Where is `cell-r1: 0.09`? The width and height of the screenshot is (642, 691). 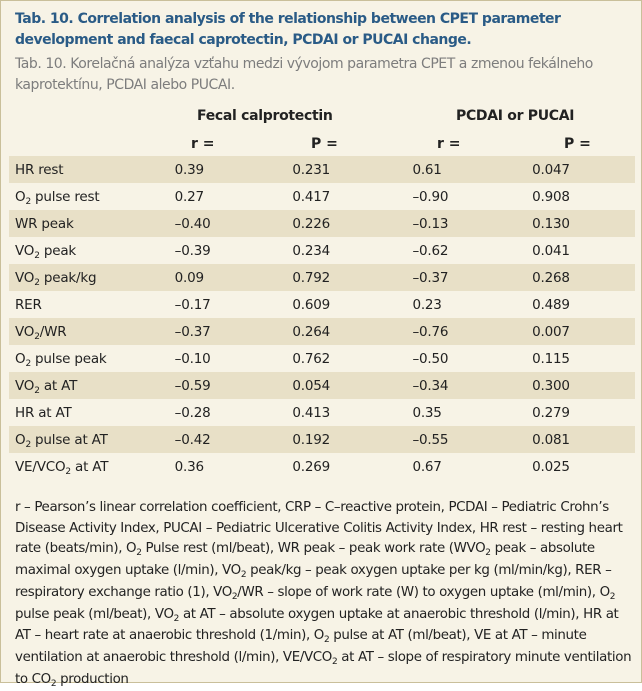
cell-r1: 0.09 is located at coordinates (226, 277).